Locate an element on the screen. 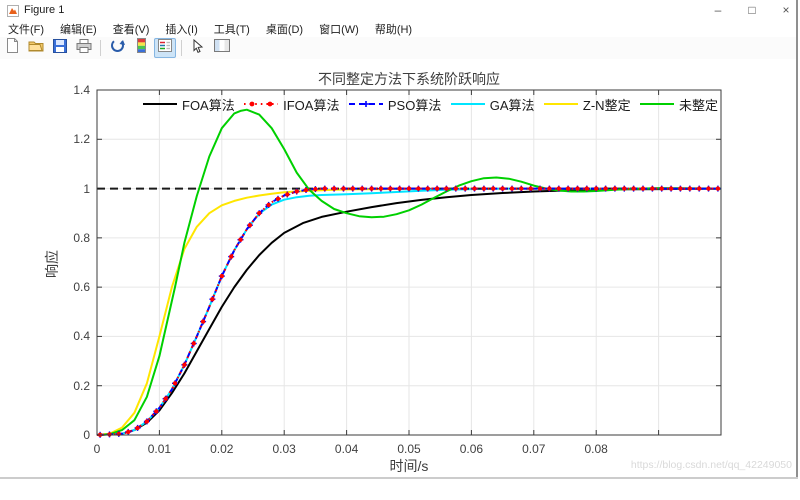  menu-item-0: 文件(F) is located at coordinates (26, 29).